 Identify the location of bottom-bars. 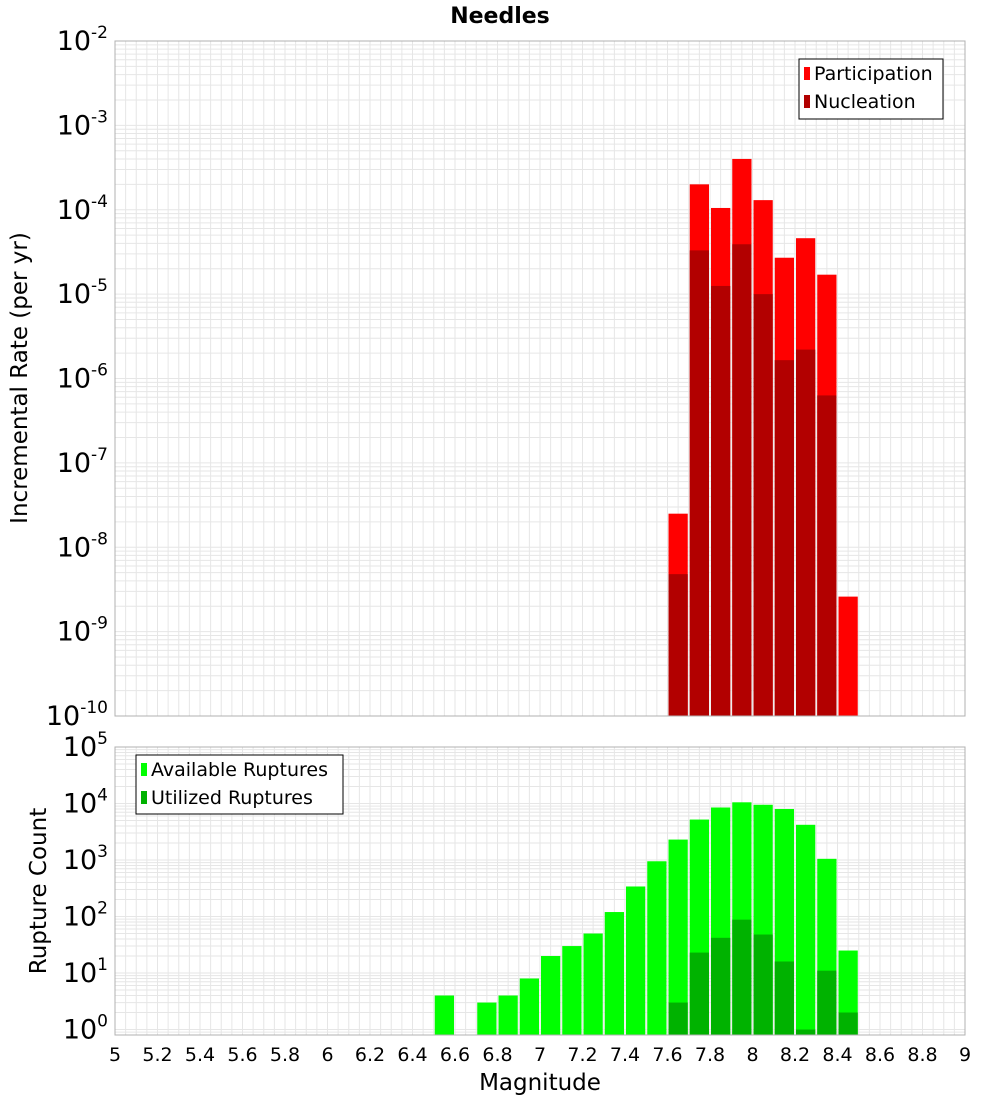
(646, 918).